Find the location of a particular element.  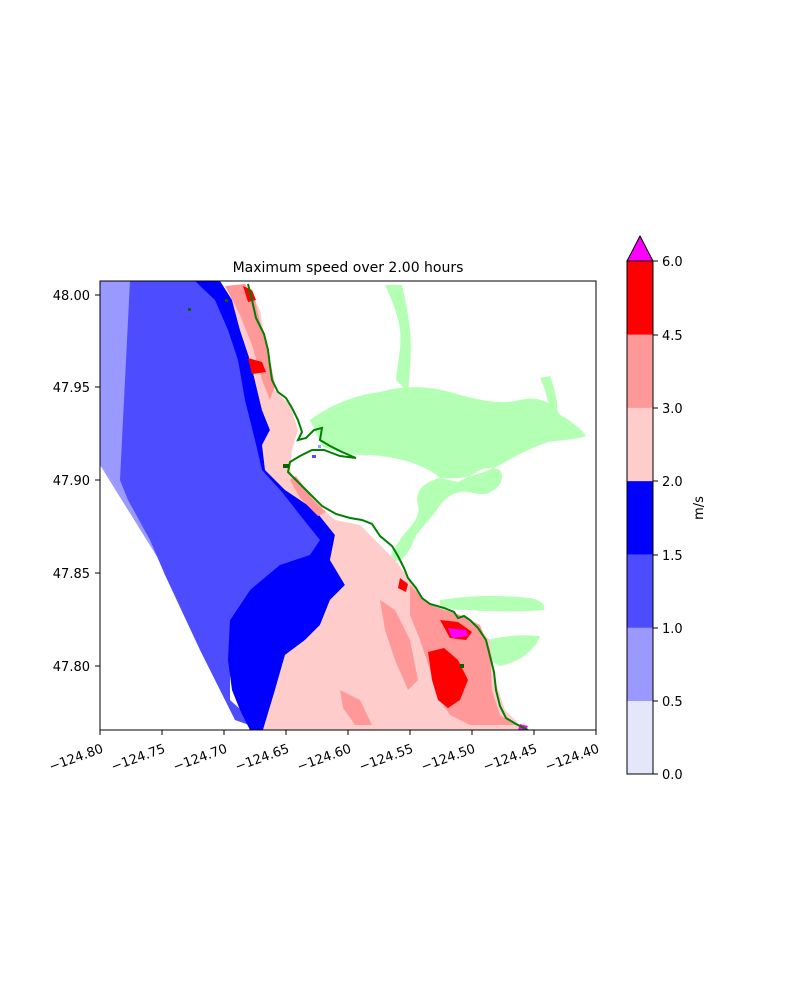

colorbar-extend-triangle is located at coordinates (640, 248).